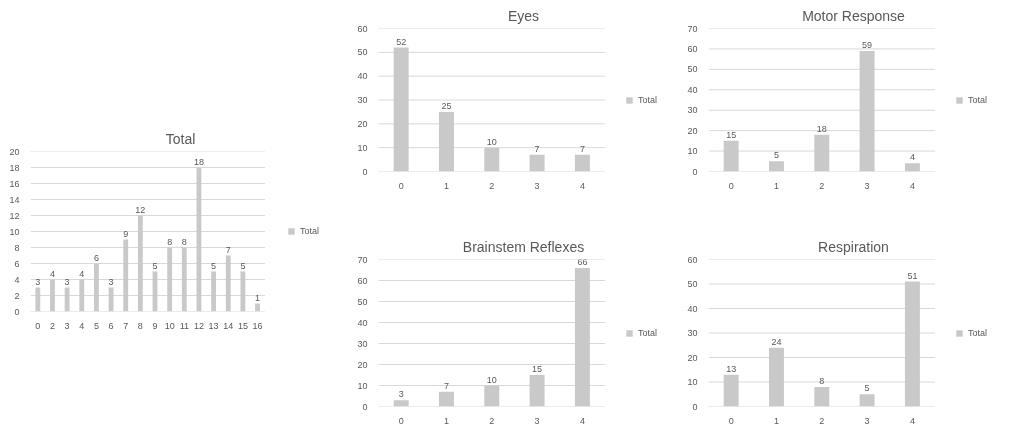 The image size is (1034, 439). What do you see at coordinates (184, 325) in the screenshot?
I see `x-tick-label: 11` at bounding box center [184, 325].